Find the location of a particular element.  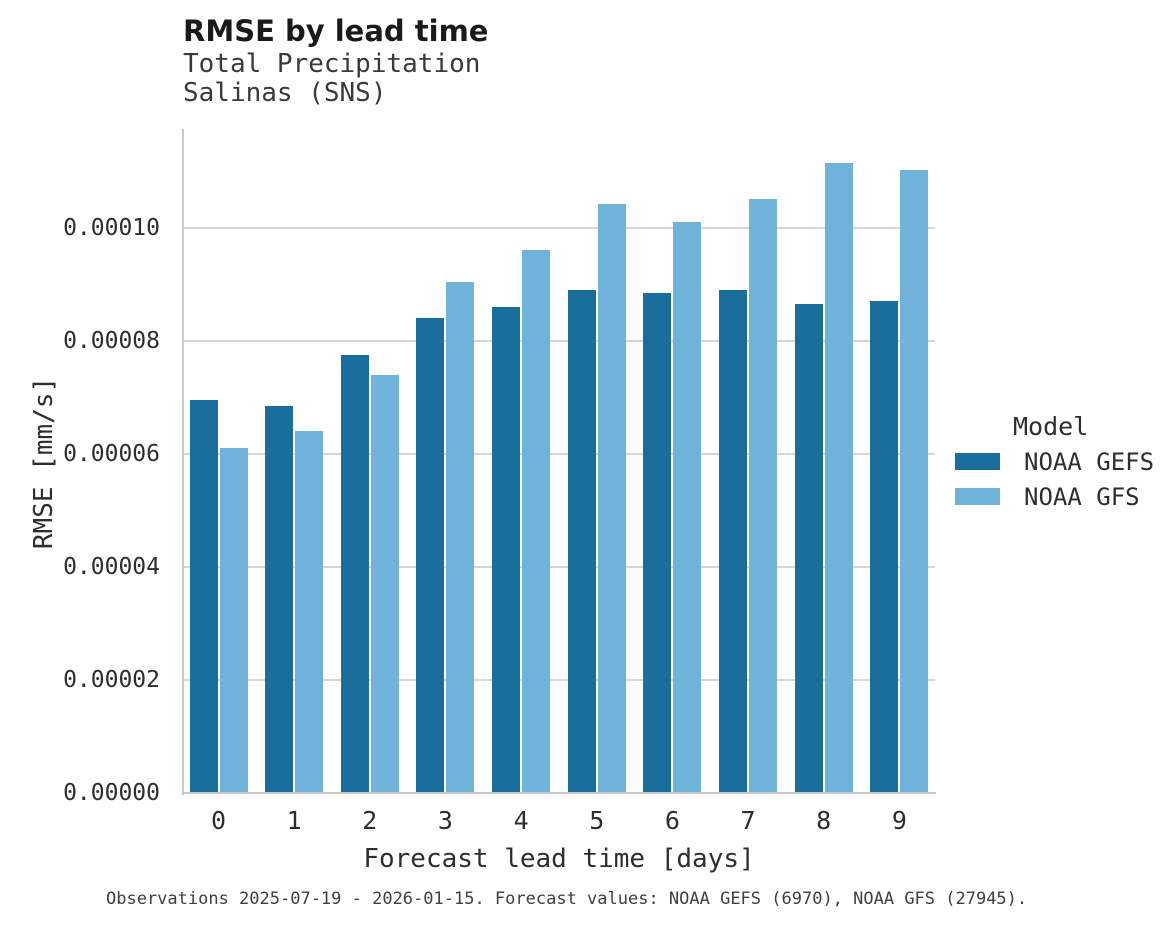

x-tick-label: 2 is located at coordinates (370, 820).